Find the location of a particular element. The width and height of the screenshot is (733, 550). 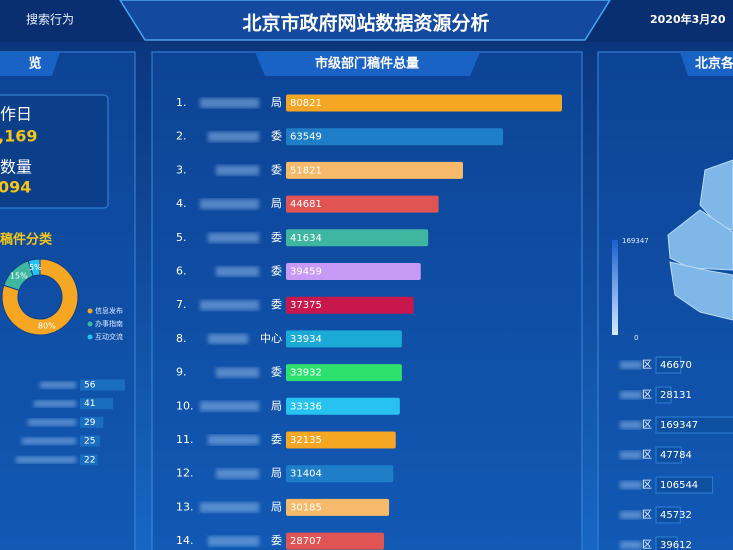

rank: 13. is located at coordinates (185, 506).